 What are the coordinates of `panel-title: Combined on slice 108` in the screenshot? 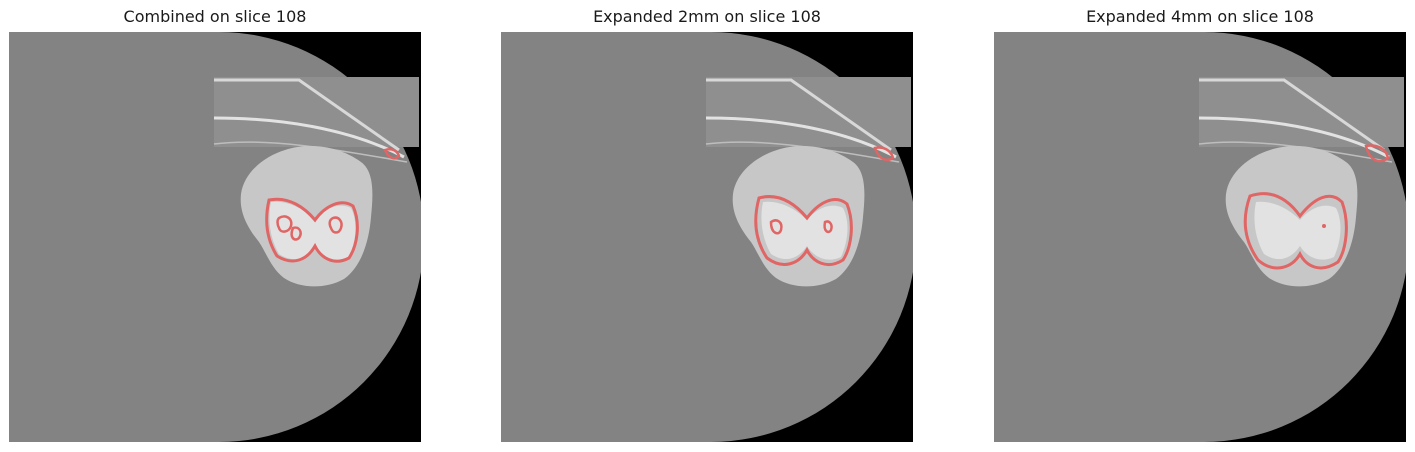 It's located at (215, 16).